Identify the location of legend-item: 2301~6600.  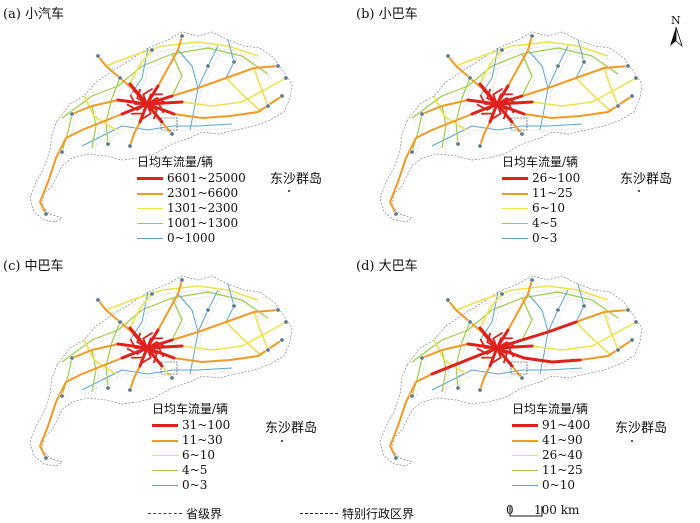
(191, 193).